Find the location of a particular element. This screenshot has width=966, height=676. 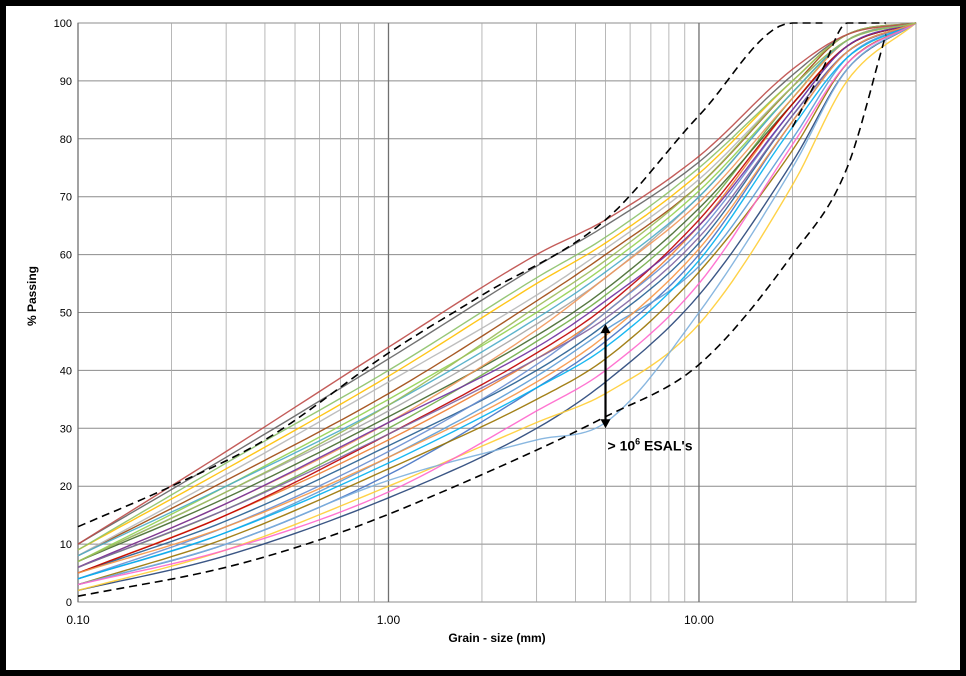

y-tick-label: 50 is located at coordinates (66, 314).